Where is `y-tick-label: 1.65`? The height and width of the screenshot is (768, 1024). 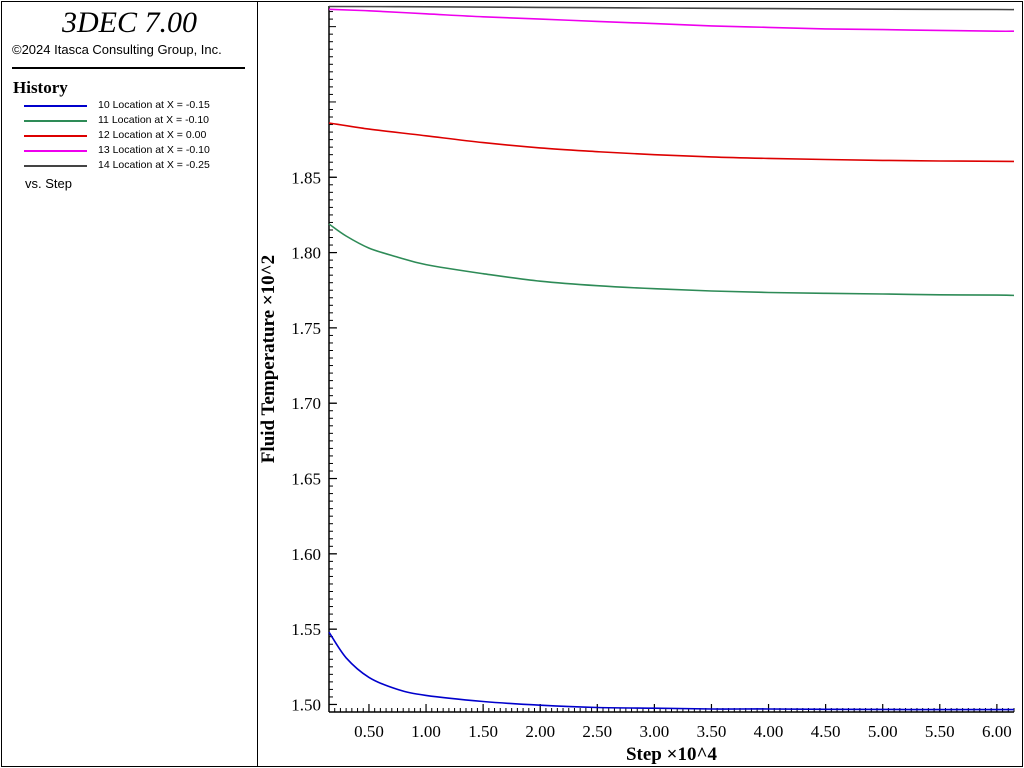
y-tick-label: 1.65 is located at coordinates (306, 479).